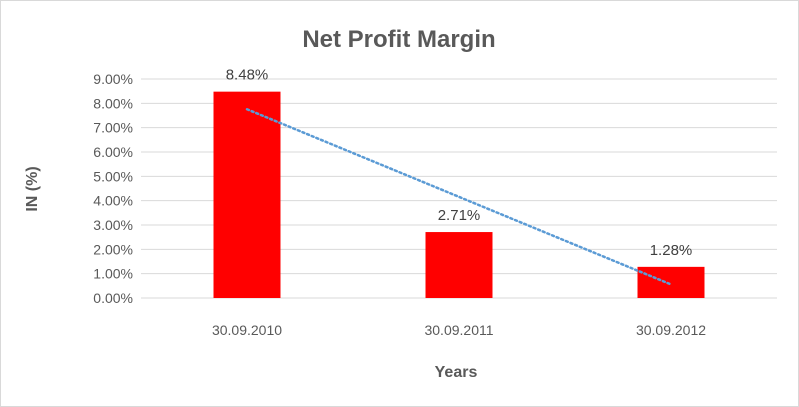 This screenshot has width=799, height=407. I want to click on data-label: 1.28%, so click(671, 250).